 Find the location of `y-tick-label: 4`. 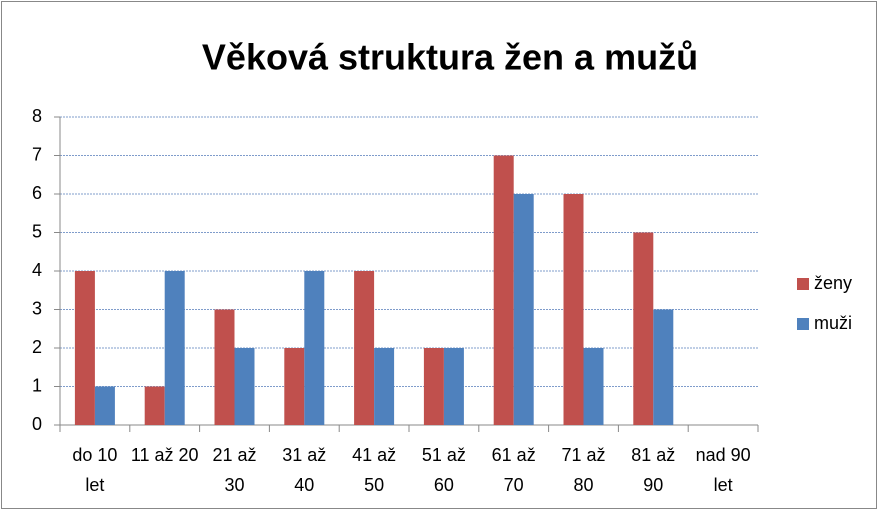

y-tick-label: 4 is located at coordinates (37, 270).